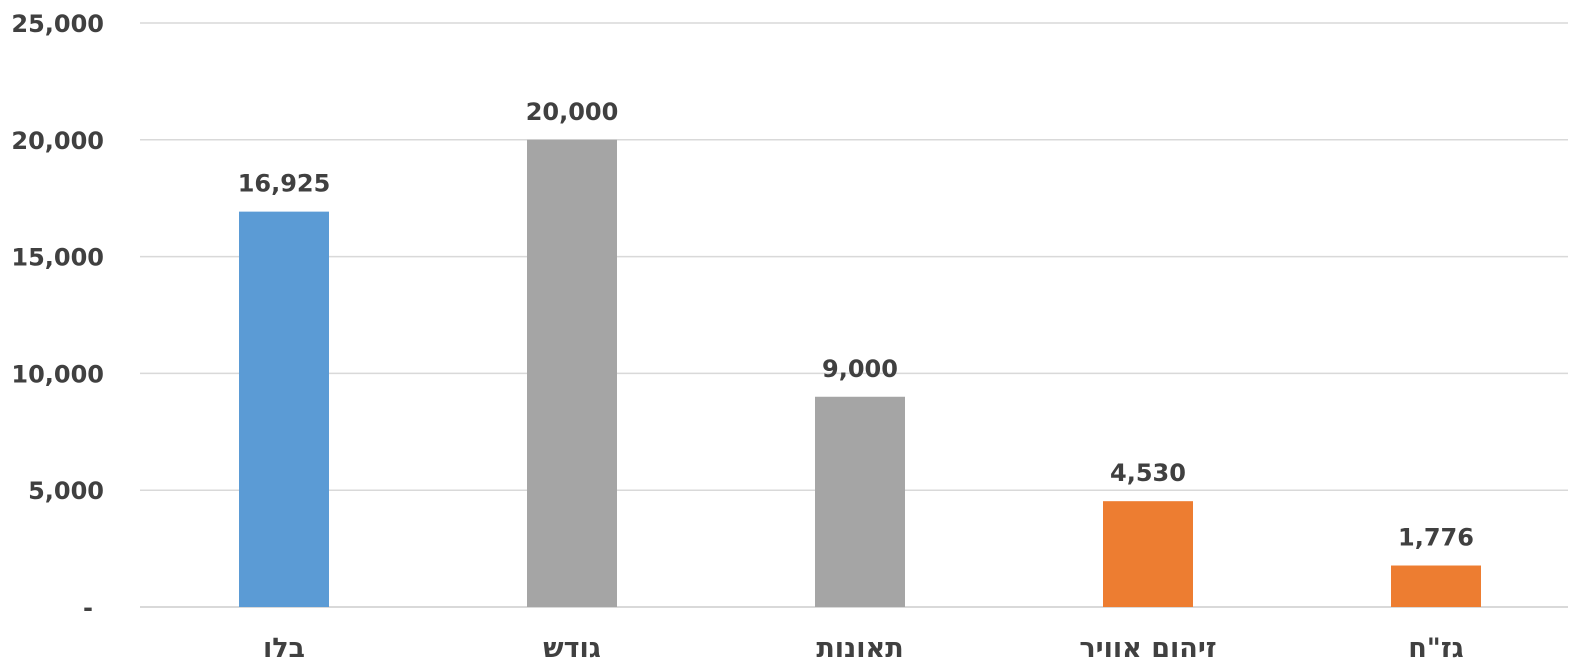  What do you see at coordinates (860, 369) in the screenshot?
I see `data-label: 9,000` at bounding box center [860, 369].